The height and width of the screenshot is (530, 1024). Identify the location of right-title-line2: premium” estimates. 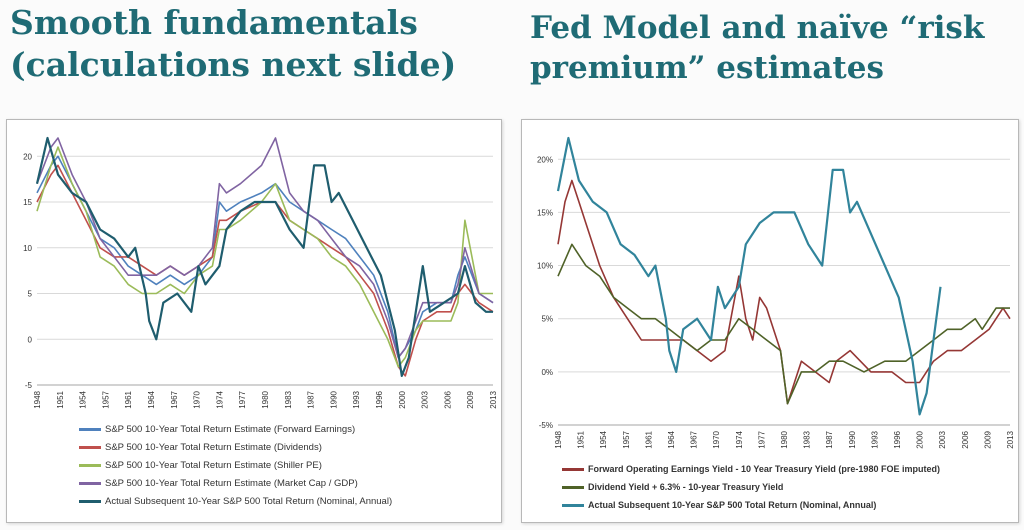
(707, 68).